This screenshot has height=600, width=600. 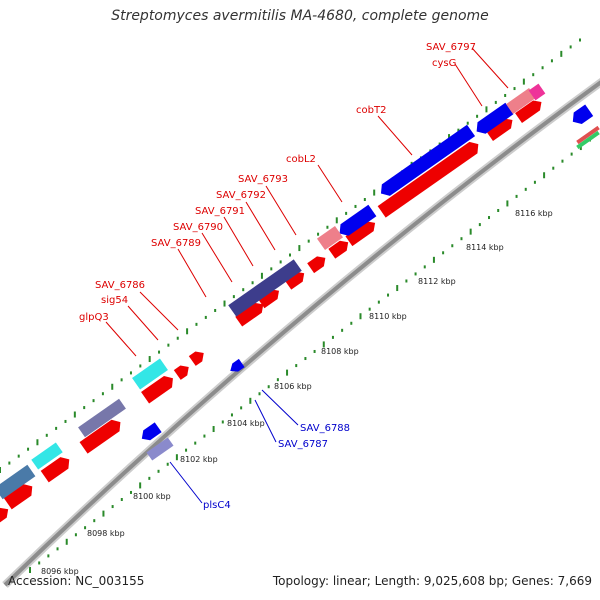 What do you see at coordinates (263, 179) in the screenshot?
I see `gene-label-sav6793: SAV_6793` at bounding box center [263, 179].